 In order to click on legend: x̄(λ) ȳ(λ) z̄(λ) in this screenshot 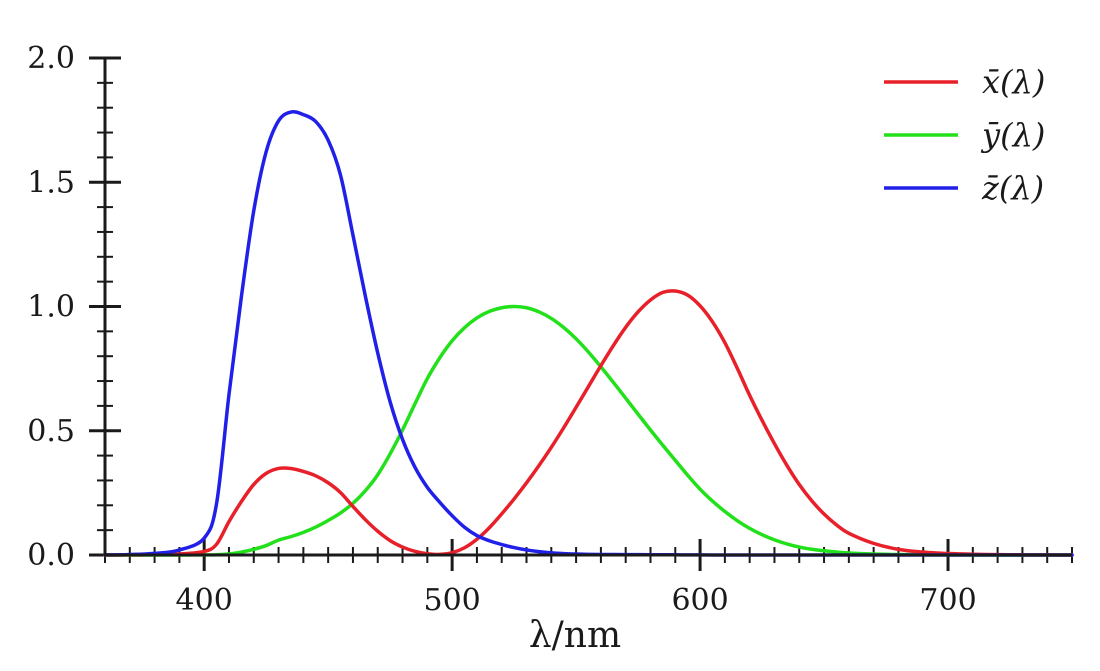, I will do `click(964, 135)`.